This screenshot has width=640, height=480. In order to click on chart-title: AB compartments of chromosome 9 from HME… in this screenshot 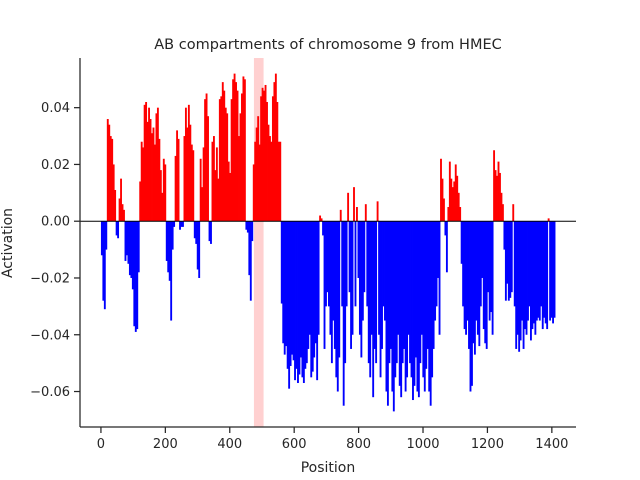, I will do `click(328, 45)`.